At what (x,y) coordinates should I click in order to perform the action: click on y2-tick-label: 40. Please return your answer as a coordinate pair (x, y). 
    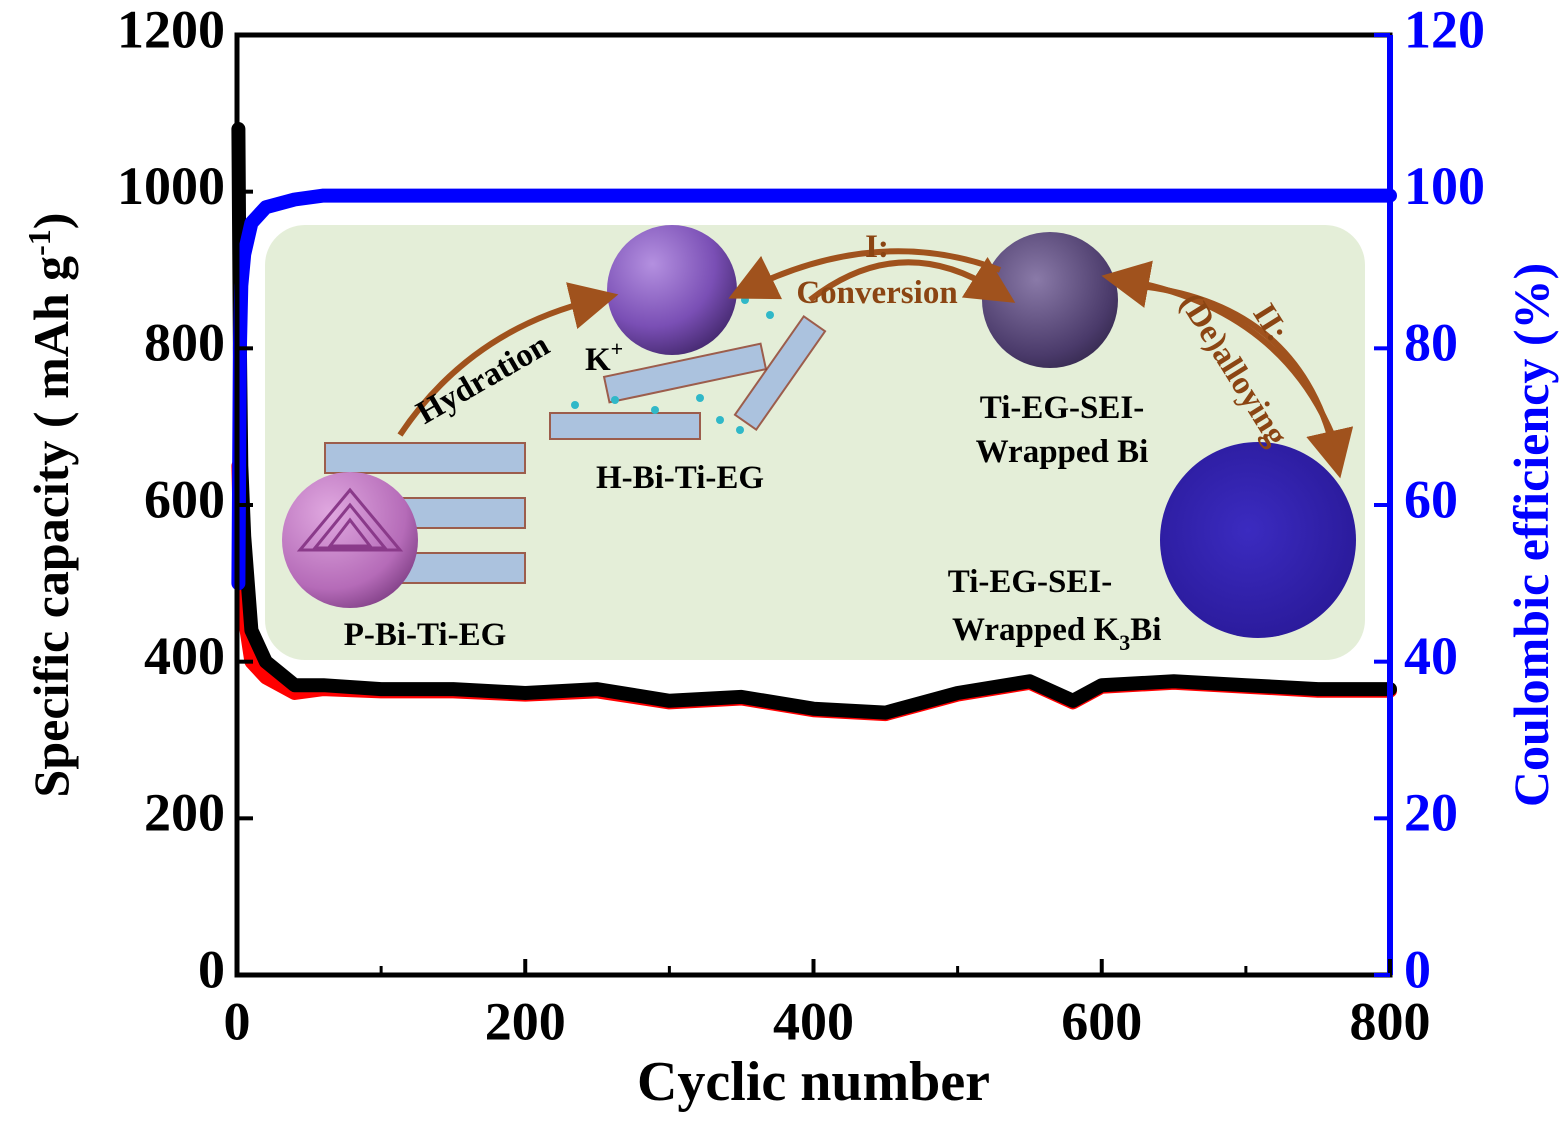
    Looking at the image, I should click on (1431, 656).